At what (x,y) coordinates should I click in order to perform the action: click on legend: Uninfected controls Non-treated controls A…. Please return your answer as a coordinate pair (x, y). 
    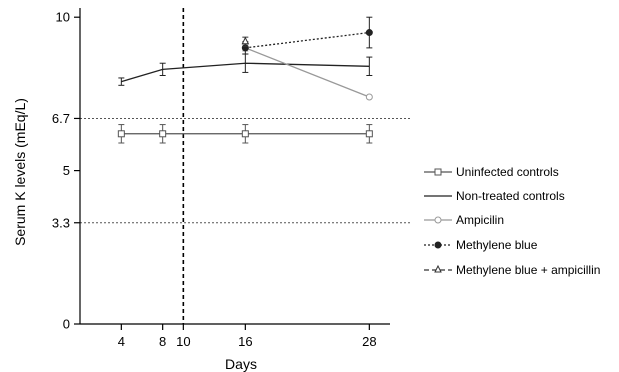
    Looking at the image, I should click on (512, 221).